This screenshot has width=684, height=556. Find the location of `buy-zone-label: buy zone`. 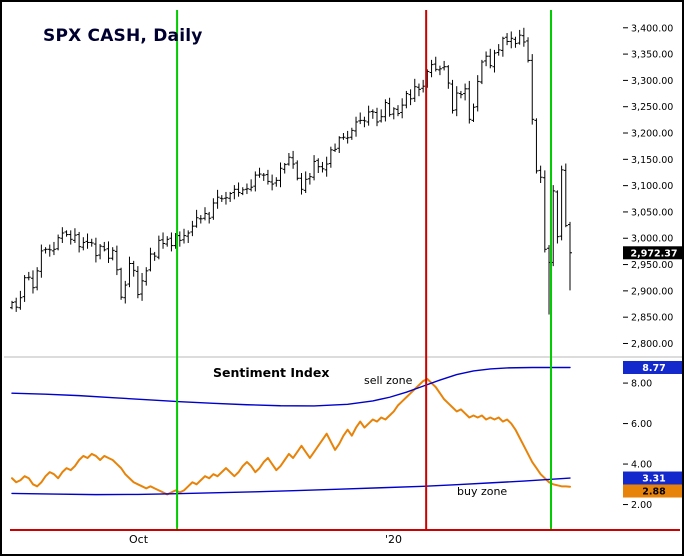

buy-zone-label: buy zone is located at coordinates (482, 491).